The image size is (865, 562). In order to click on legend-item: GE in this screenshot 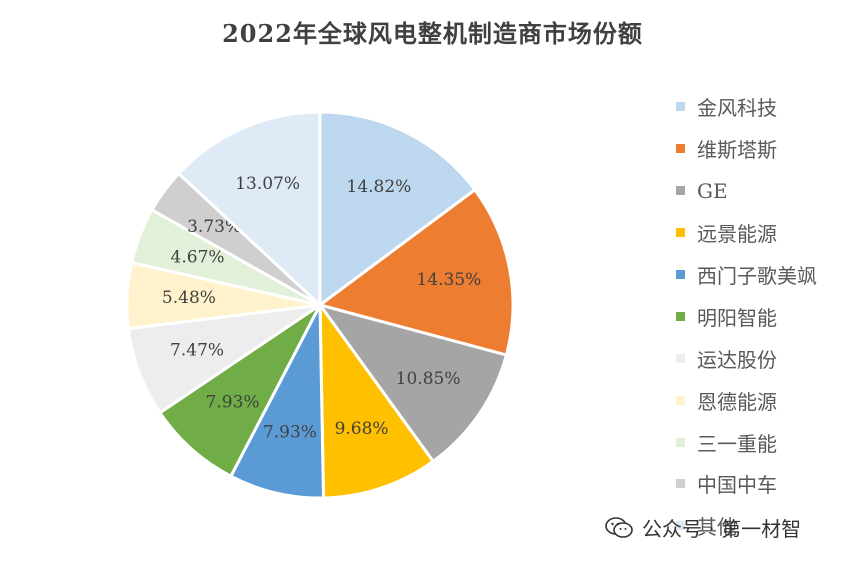, I will do `click(746, 191)`.